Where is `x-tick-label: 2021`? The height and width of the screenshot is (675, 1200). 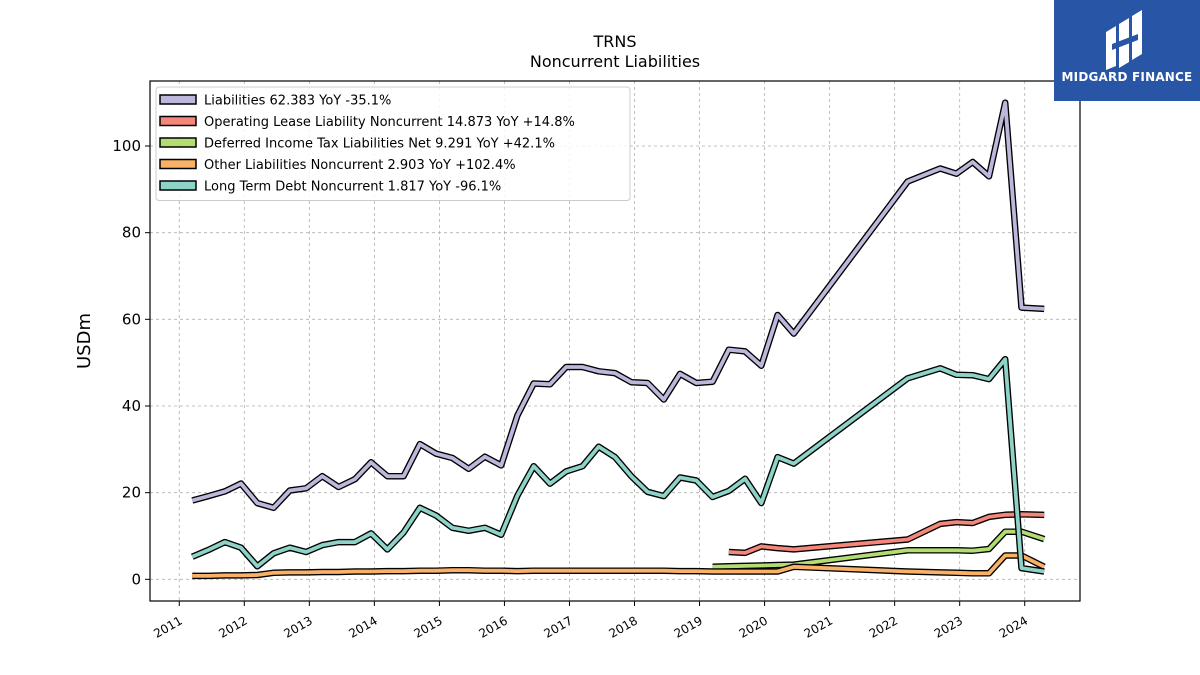
x-tick-label: 2021 is located at coordinates (818, 626).